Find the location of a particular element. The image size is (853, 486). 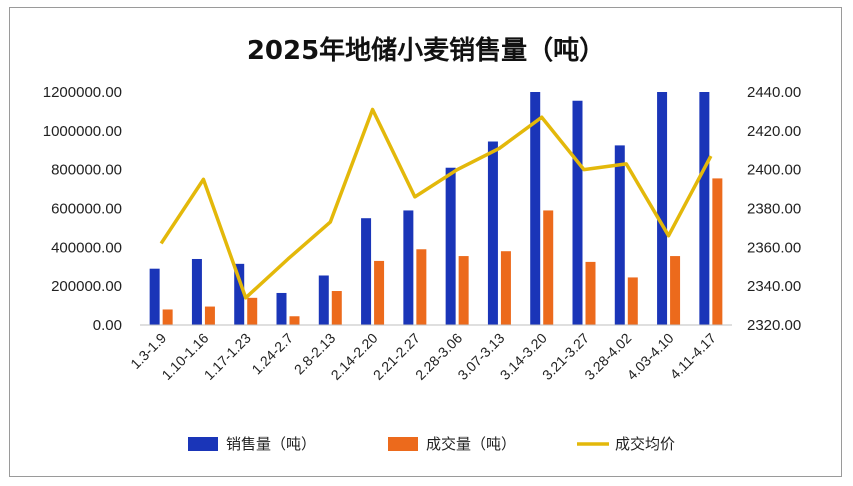

x-tick-label: 4.11-4.17 is located at coordinates (693, 356).